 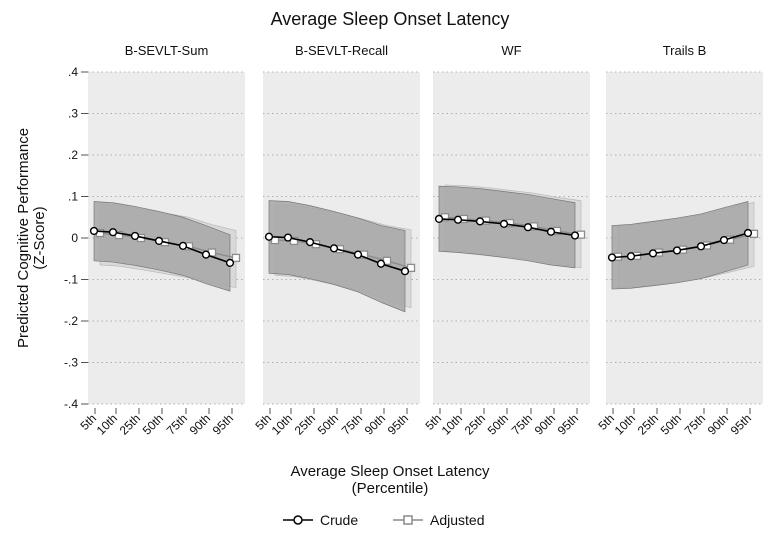 I want to click on y-tick-label: -.2, so click(x=71, y=321).